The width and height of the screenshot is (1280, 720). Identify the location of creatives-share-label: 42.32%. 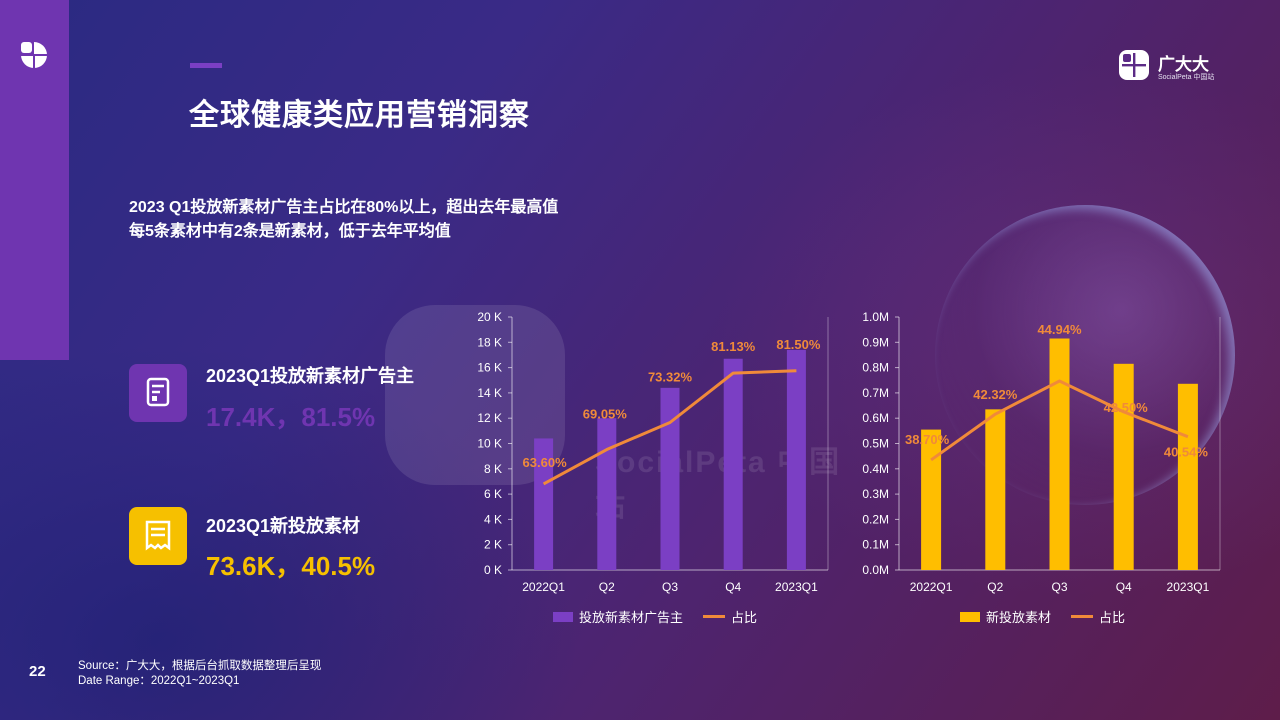
(995, 394).